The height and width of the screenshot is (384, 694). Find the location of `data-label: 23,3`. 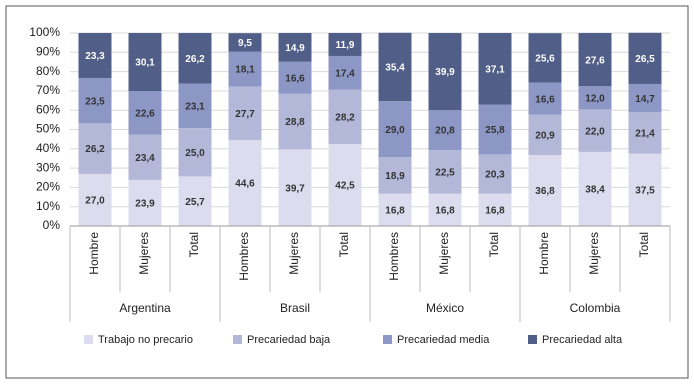

data-label: 23,3 is located at coordinates (95, 56).